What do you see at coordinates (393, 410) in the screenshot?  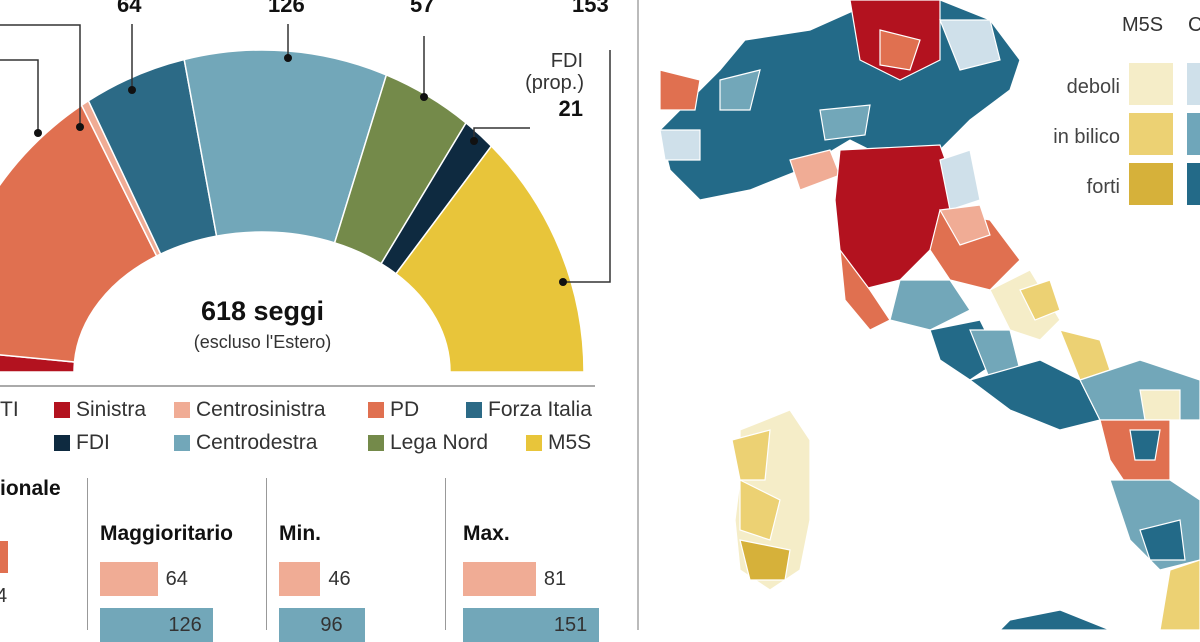 I see `legend-item-pd: PD` at bounding box center [393, 410].